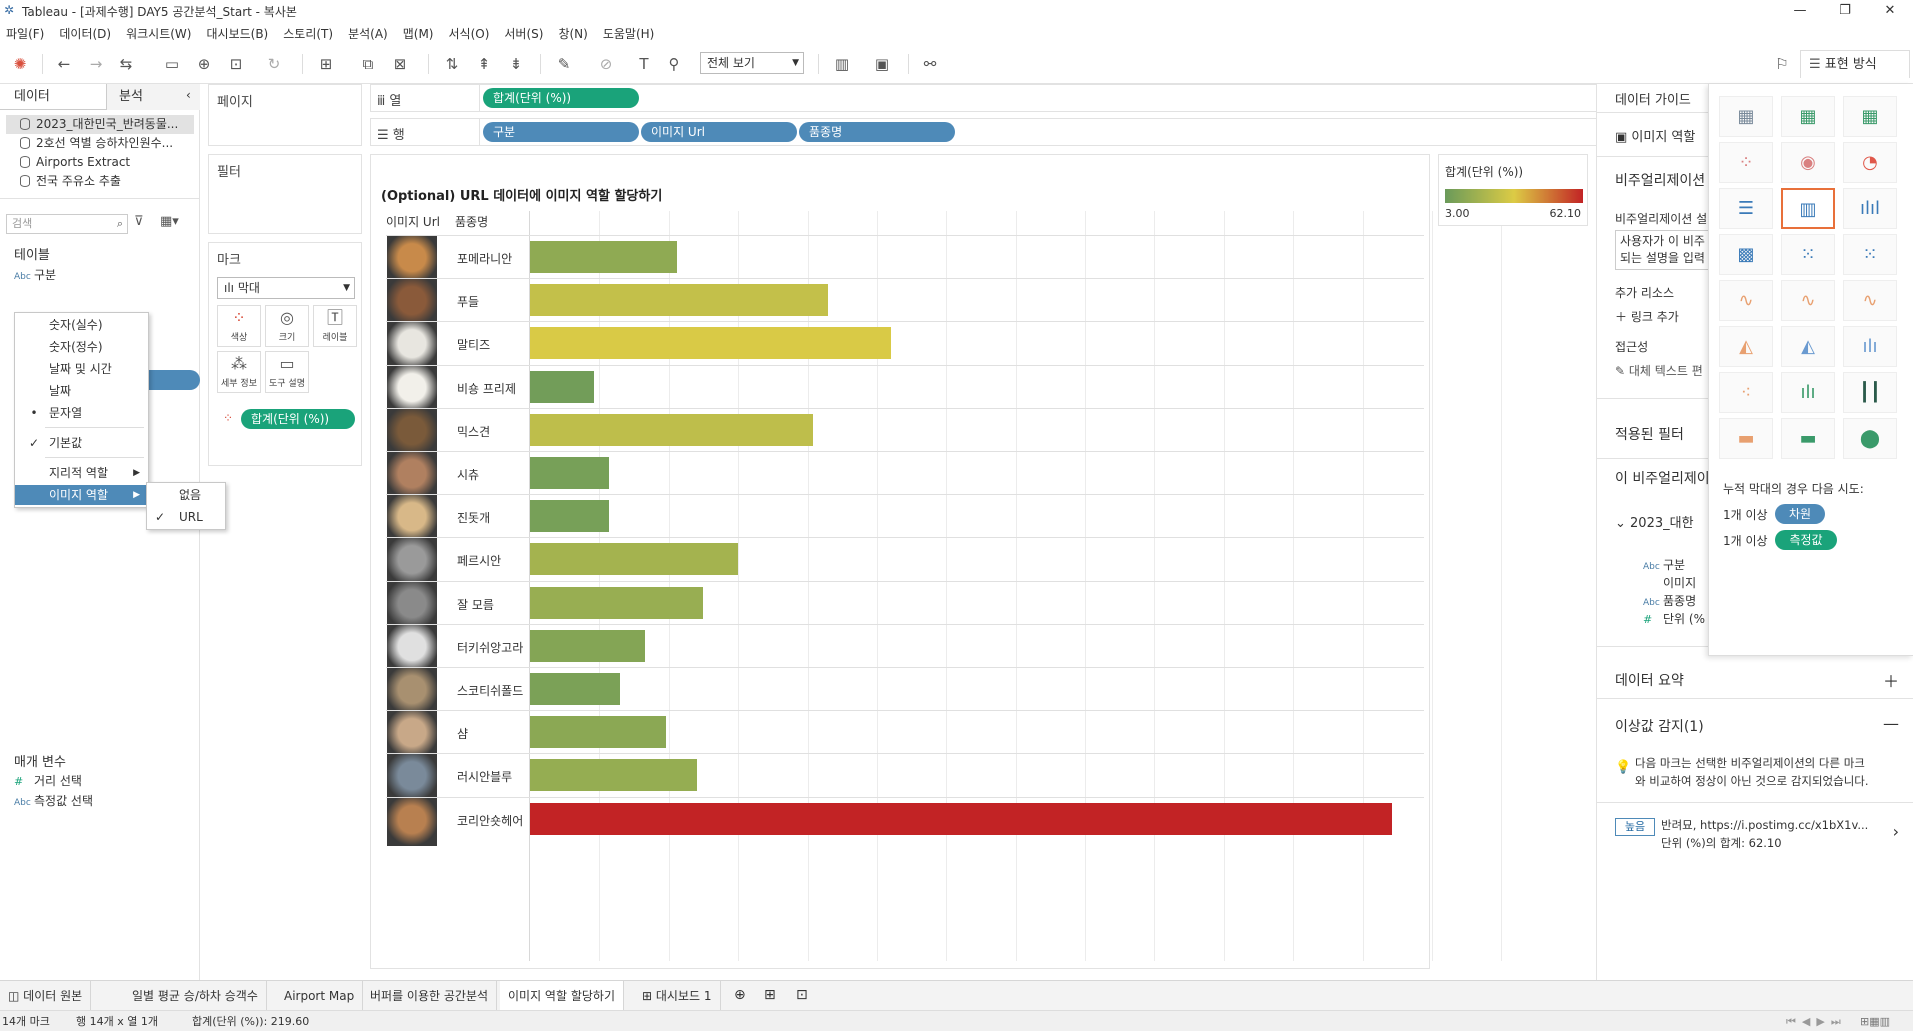  What do you see at coordinates (237, 33) in the screenshot?
I see `menu-dashboard: 대시보드(B)` at bounding box center [237, 33].